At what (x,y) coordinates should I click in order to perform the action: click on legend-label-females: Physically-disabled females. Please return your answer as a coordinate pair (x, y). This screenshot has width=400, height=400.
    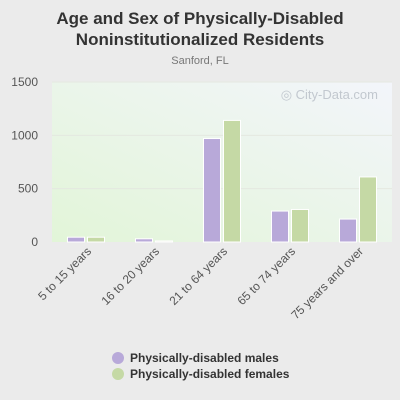
    Looking at the image, I should click on (210, 374).